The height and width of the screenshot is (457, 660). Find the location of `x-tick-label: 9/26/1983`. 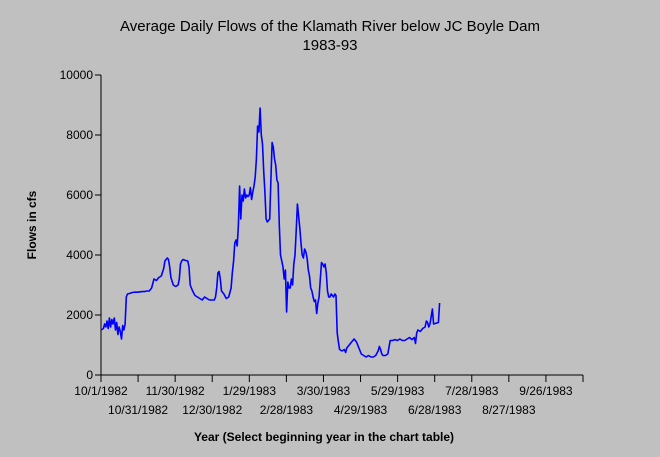

x-tick-label: 9/26/1983 is located at coordinates (546, 391).